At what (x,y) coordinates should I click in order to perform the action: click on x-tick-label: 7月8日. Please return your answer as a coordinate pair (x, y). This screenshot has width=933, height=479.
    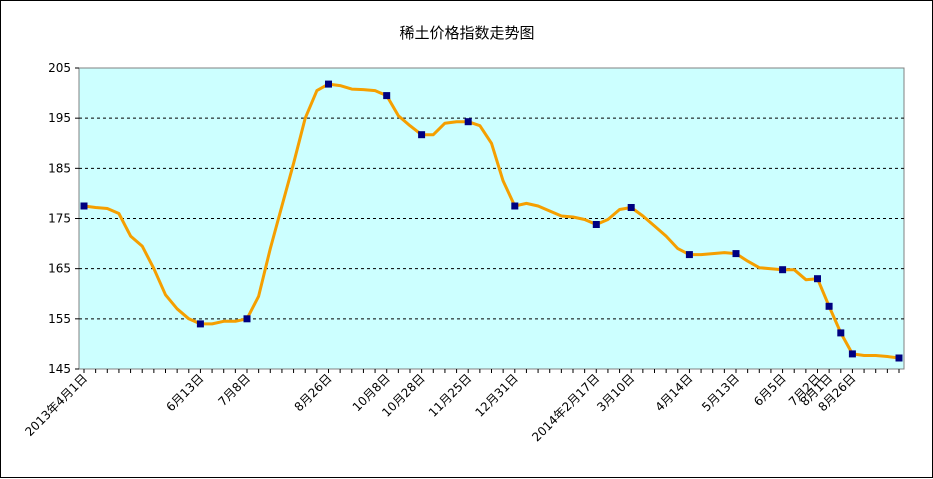
    Looking at the image, I should click on (234, 390).